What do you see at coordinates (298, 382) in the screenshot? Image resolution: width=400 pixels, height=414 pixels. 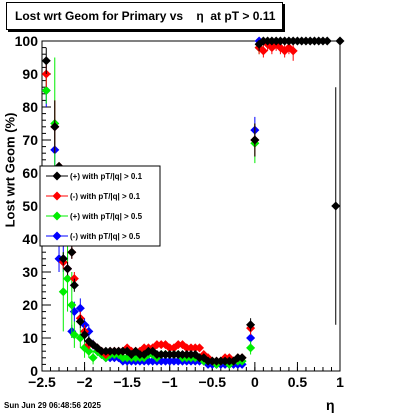 I see `x-tick-label: 0.5` at bounding box center [298, 382].